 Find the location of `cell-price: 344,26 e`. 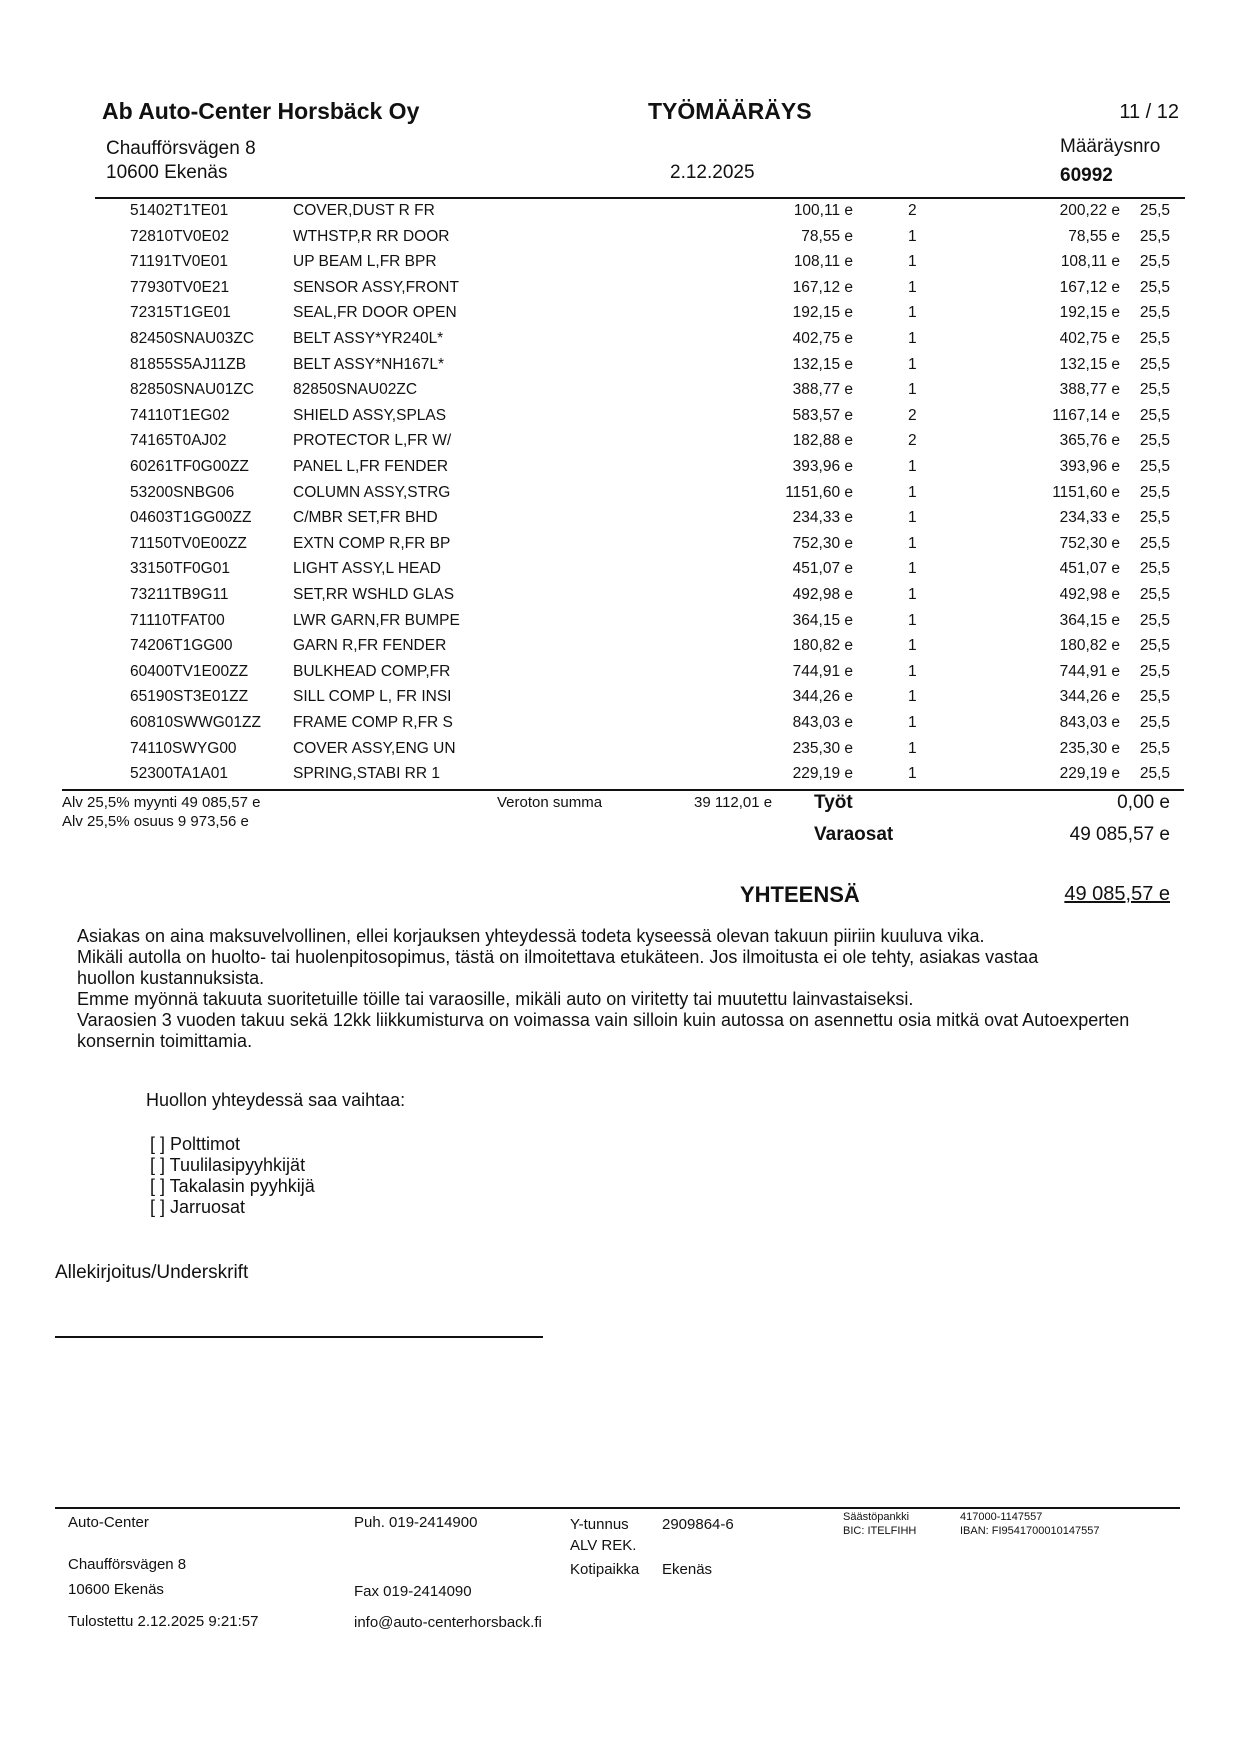

cell-price: 344,26 e is located at coordinates (822, 697).